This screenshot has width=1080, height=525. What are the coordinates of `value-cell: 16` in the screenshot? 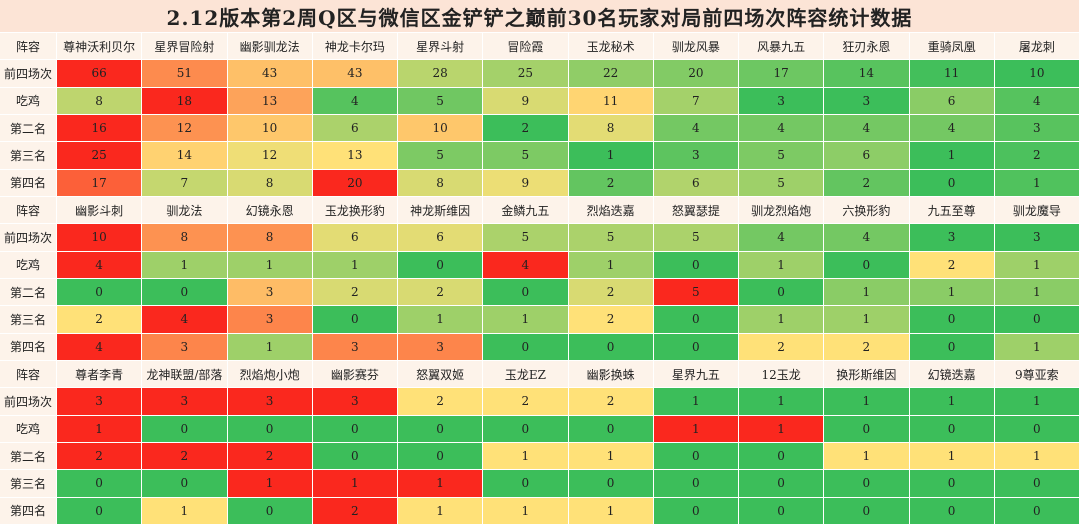 It's located at (100, 129).